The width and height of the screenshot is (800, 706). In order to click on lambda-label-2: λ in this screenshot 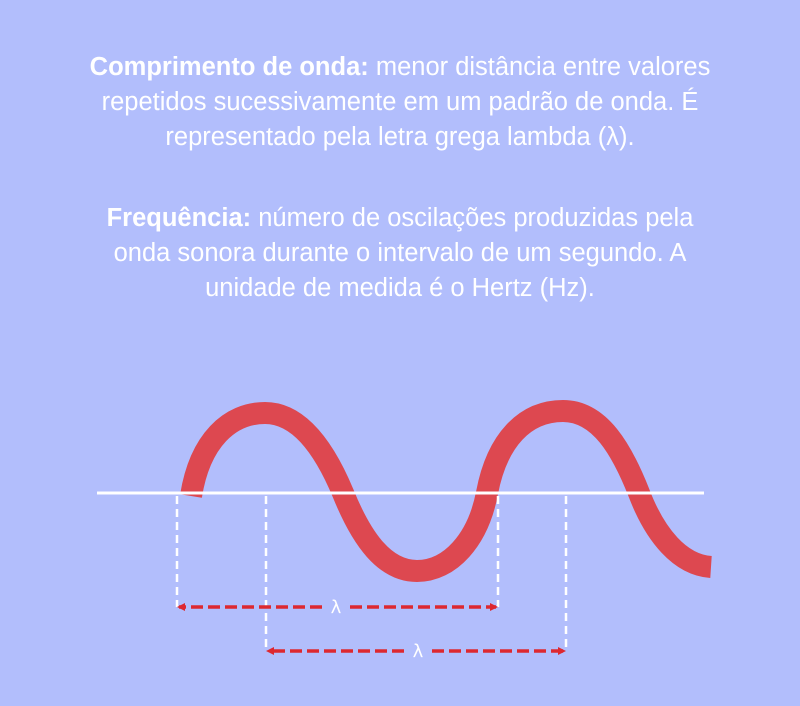, I will do `click(418, 651)`.